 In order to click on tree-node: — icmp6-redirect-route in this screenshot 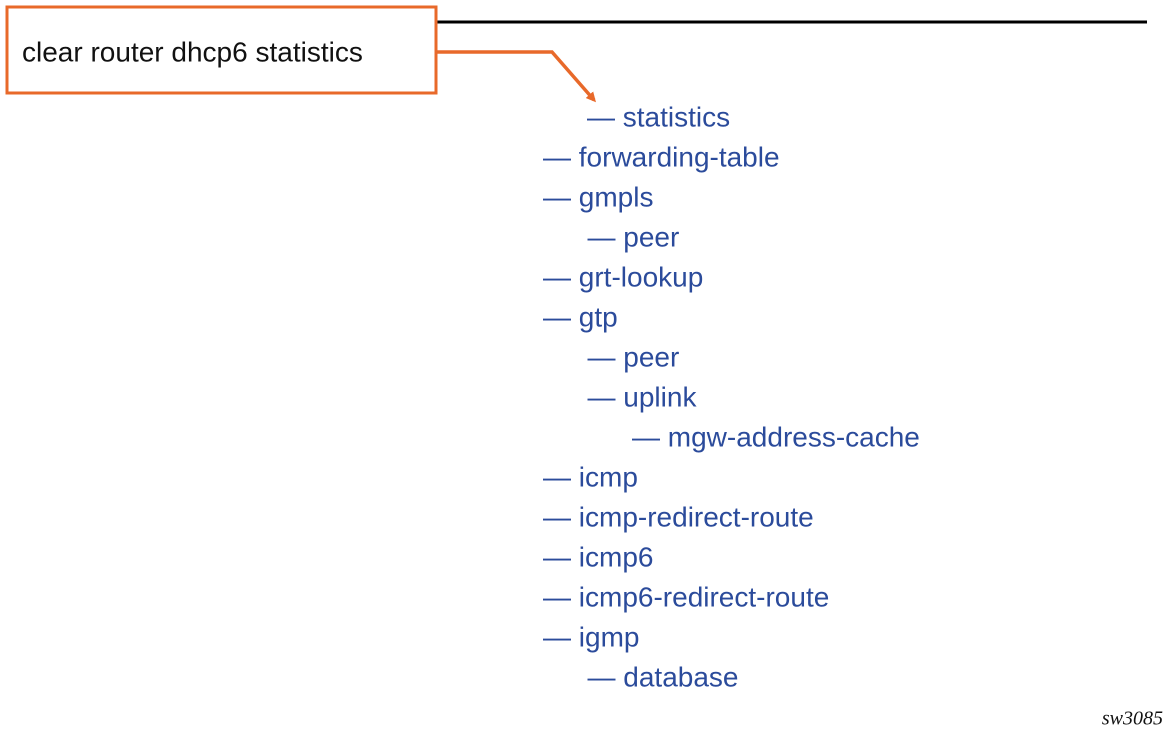, I will do `click(686, 596)`.